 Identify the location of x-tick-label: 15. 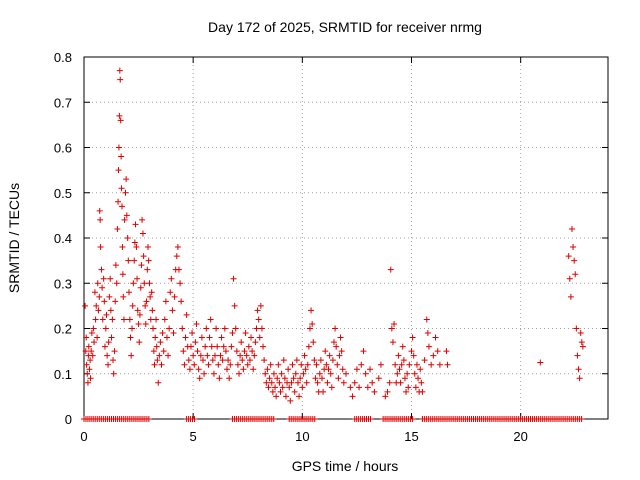
(411, 436).